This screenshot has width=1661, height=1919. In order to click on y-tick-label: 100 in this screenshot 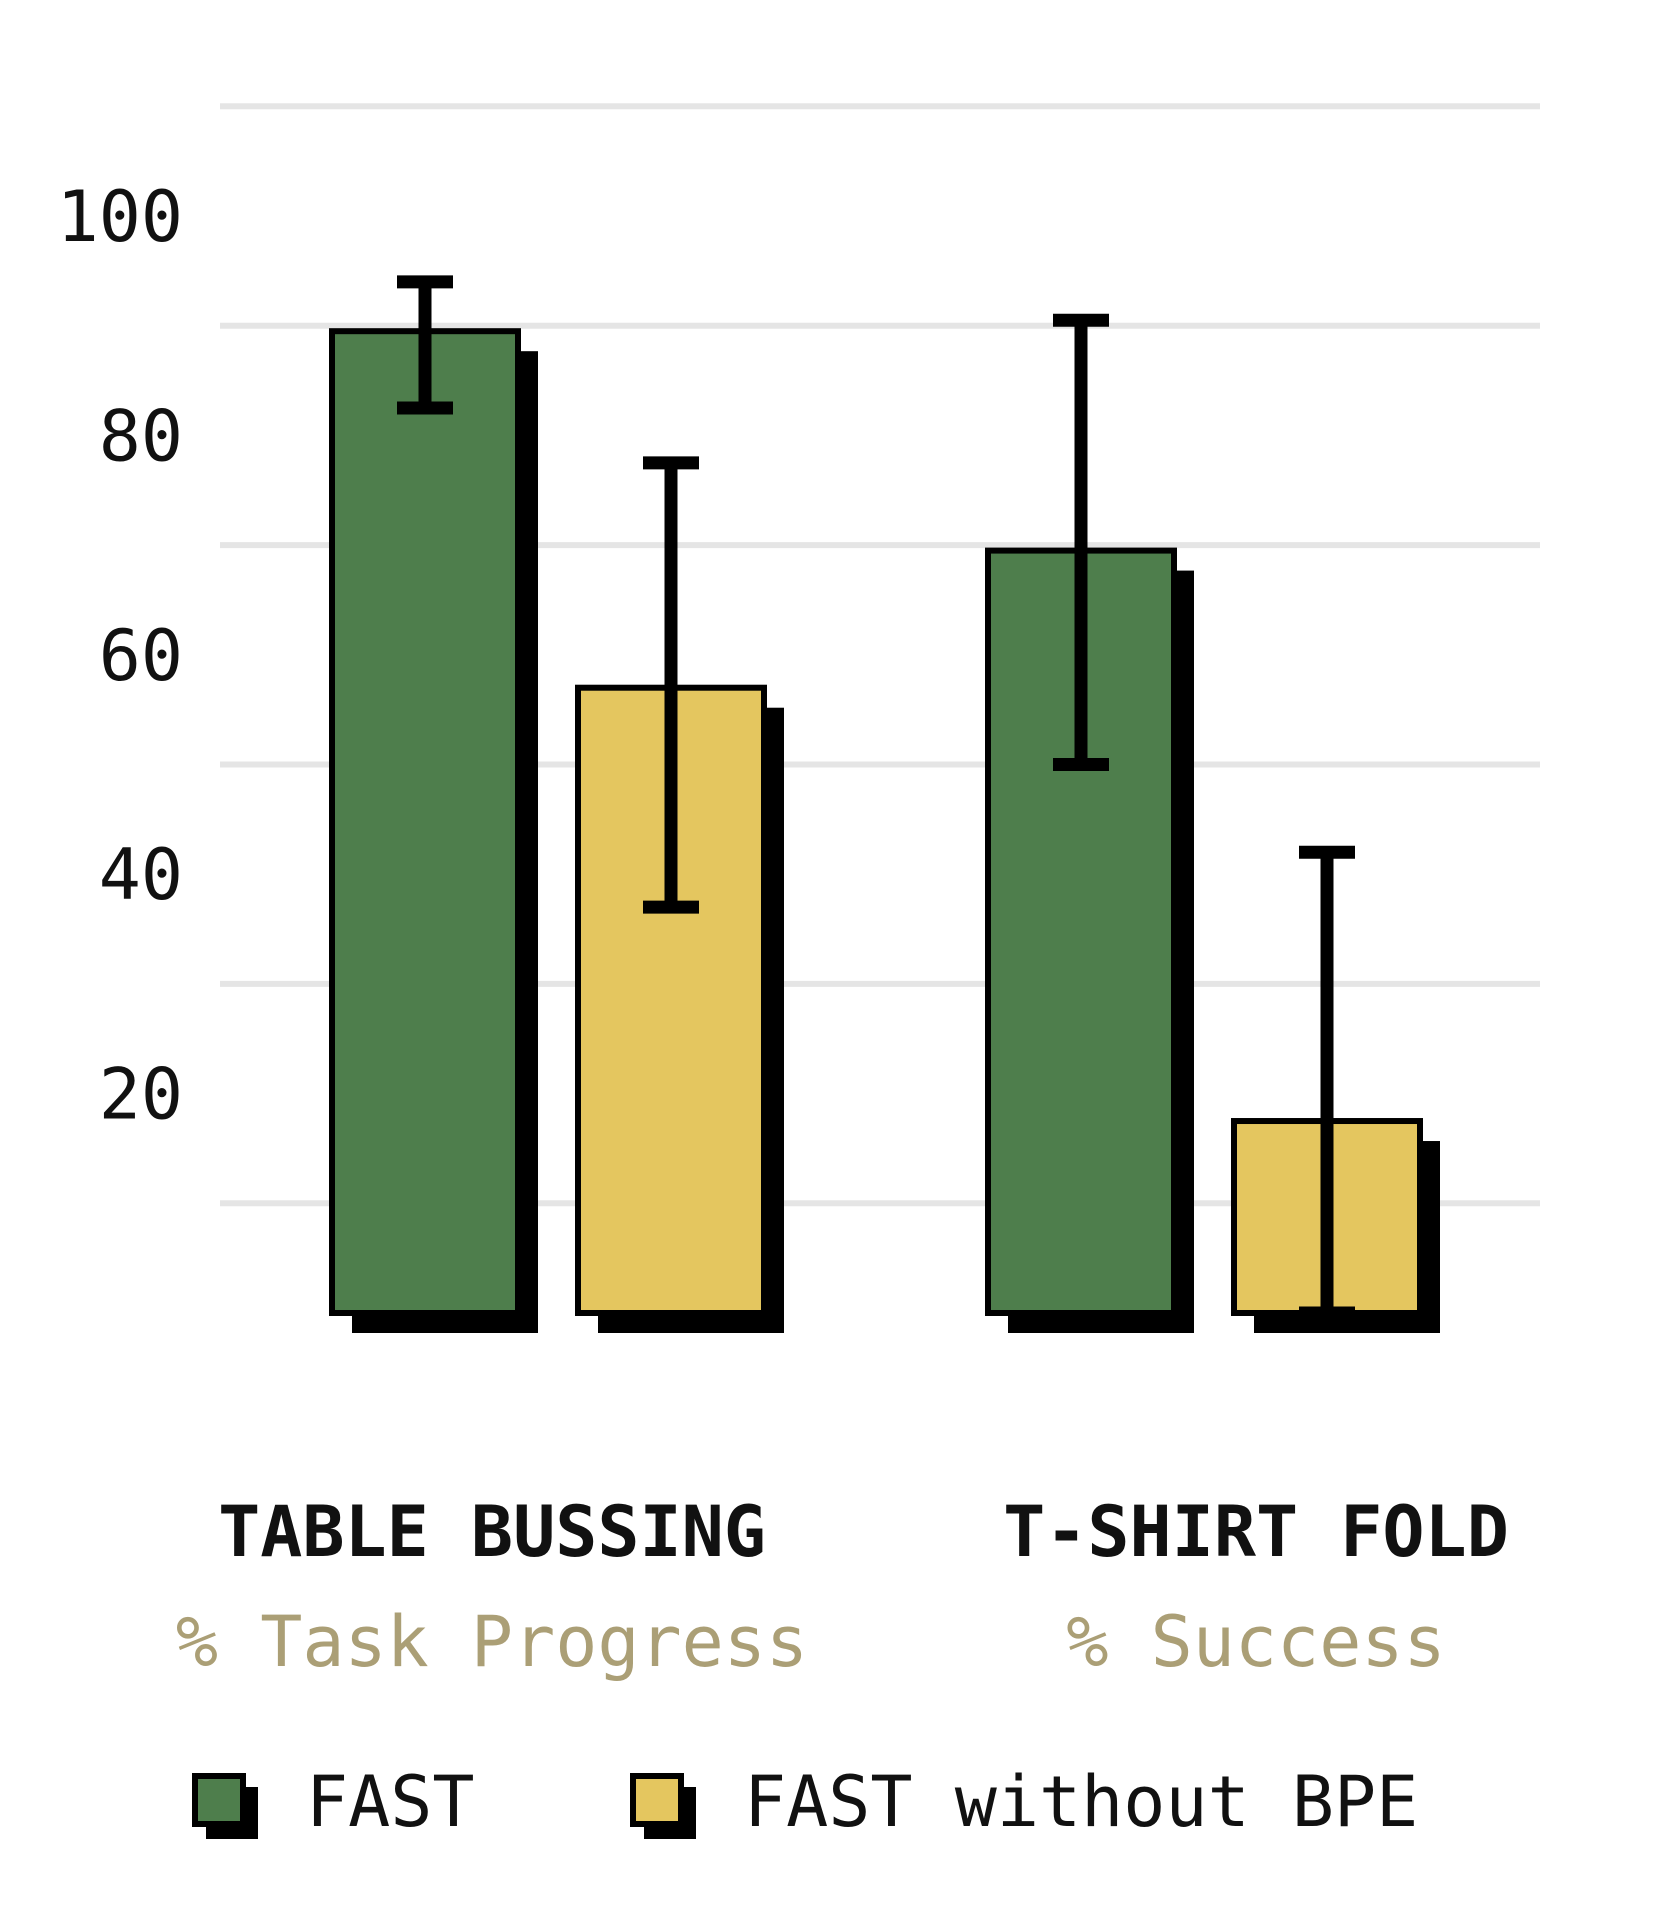, I will do `click(120, 217)`.